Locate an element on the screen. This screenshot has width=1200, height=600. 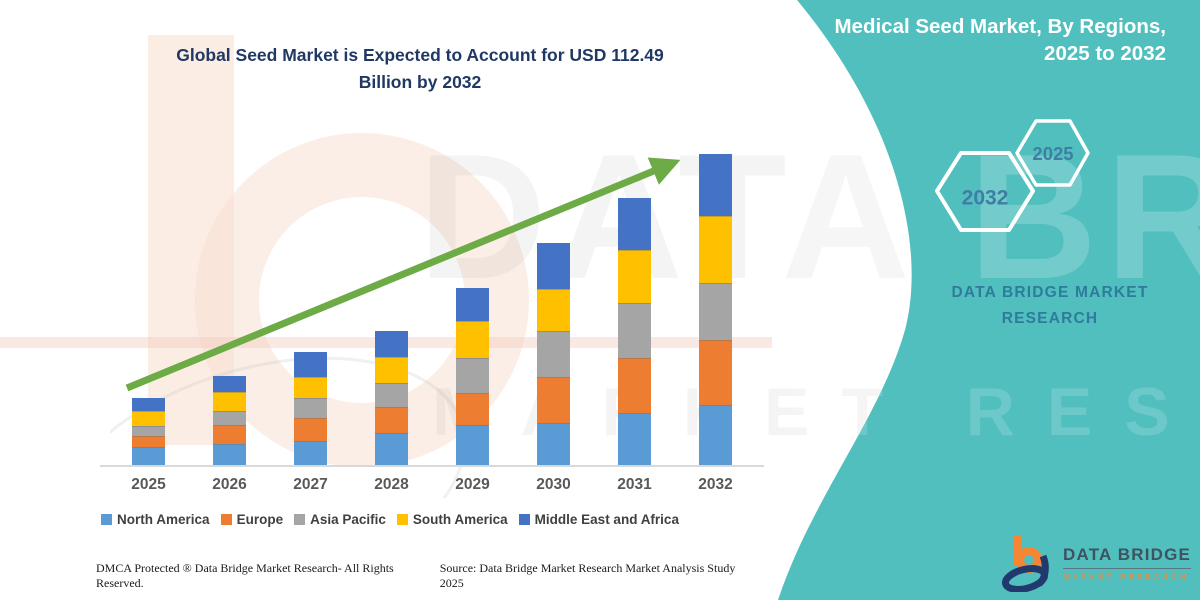
dbmr-logo-name: DATA BRIDGE is located at coordinates (1127, 557).